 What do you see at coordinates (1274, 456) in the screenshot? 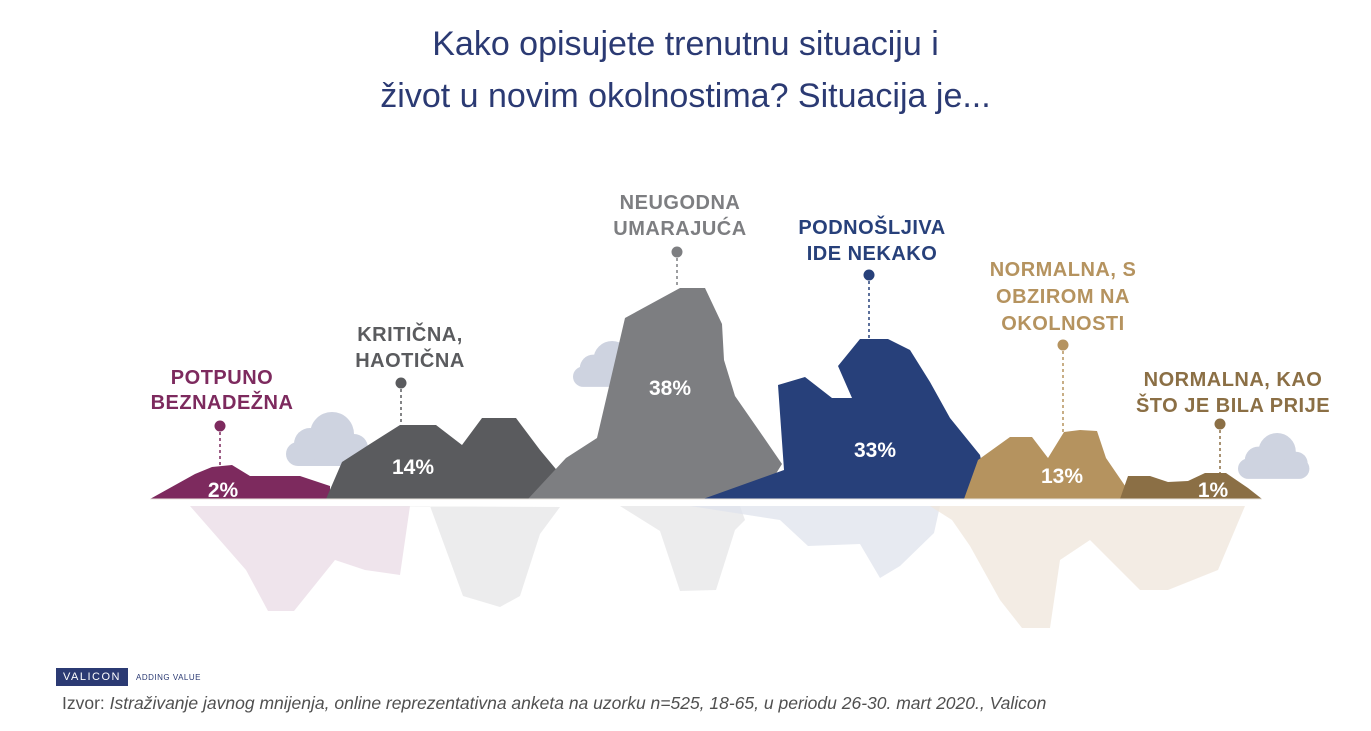
I see `cloud-icon` at bounding box center [1274, 456].